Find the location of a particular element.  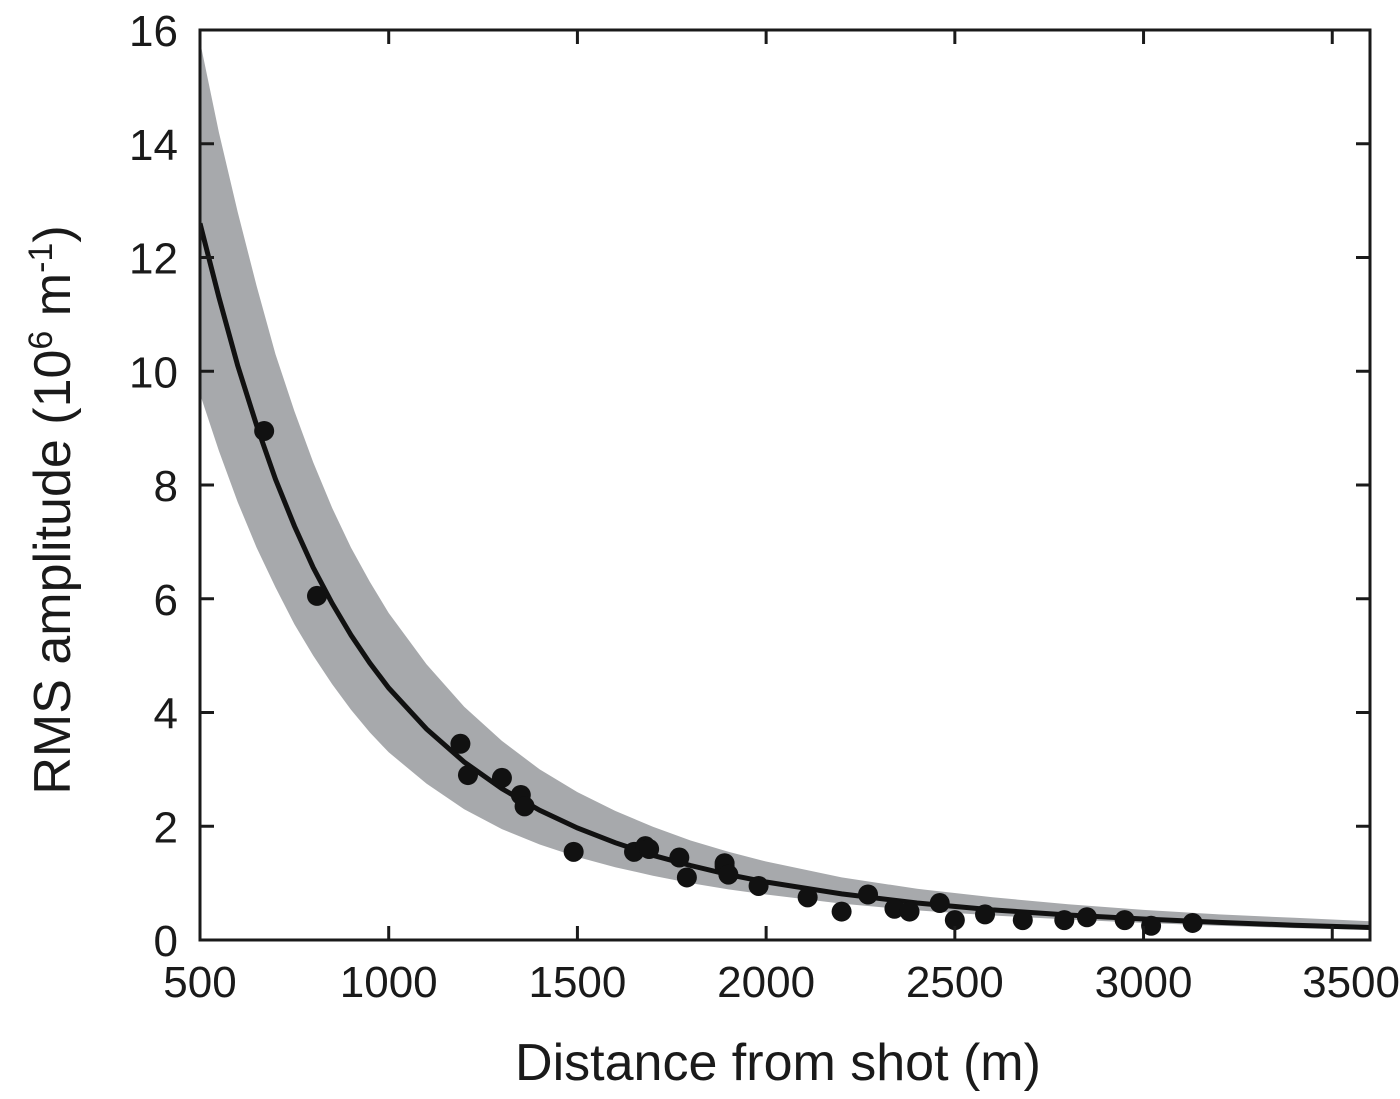

x-tick-label: 1000 is located at coordinates (389, 982).